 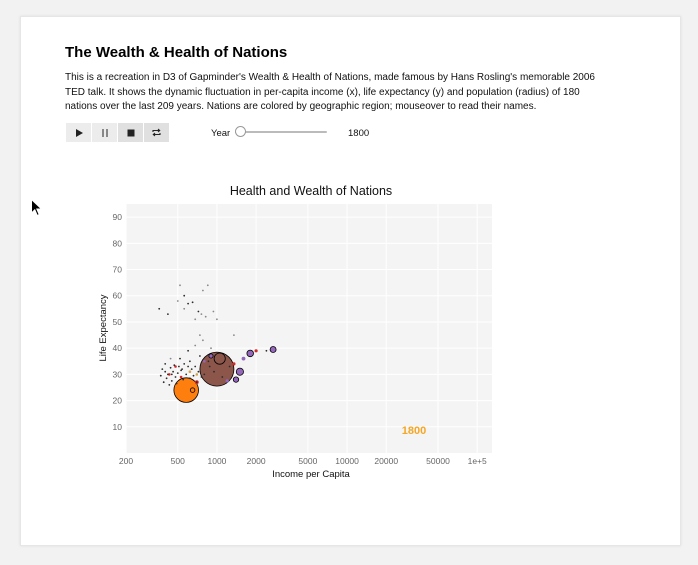 I want to click on x-tick-label: 10000, so click(x=347, y=461).